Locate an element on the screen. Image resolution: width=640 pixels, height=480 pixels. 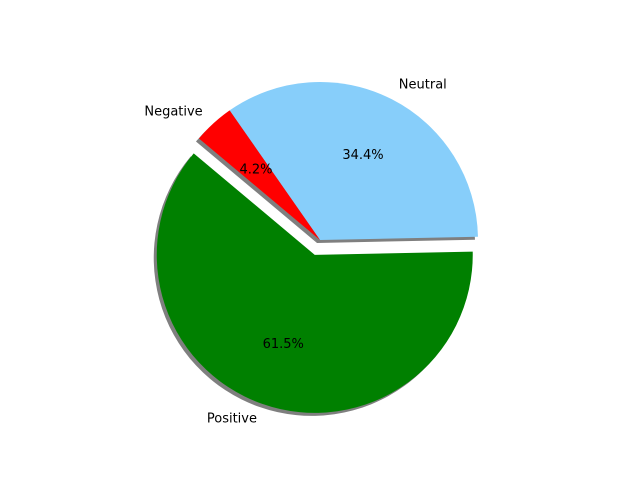
slice-label-positive: Positive is located at coordinates (232, 418).